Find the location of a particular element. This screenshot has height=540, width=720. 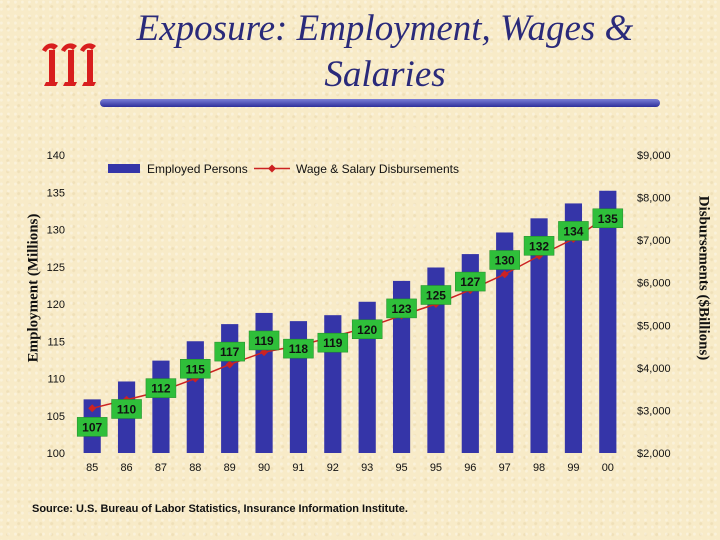

data-label: 115 is located at coordinates (196, 369).